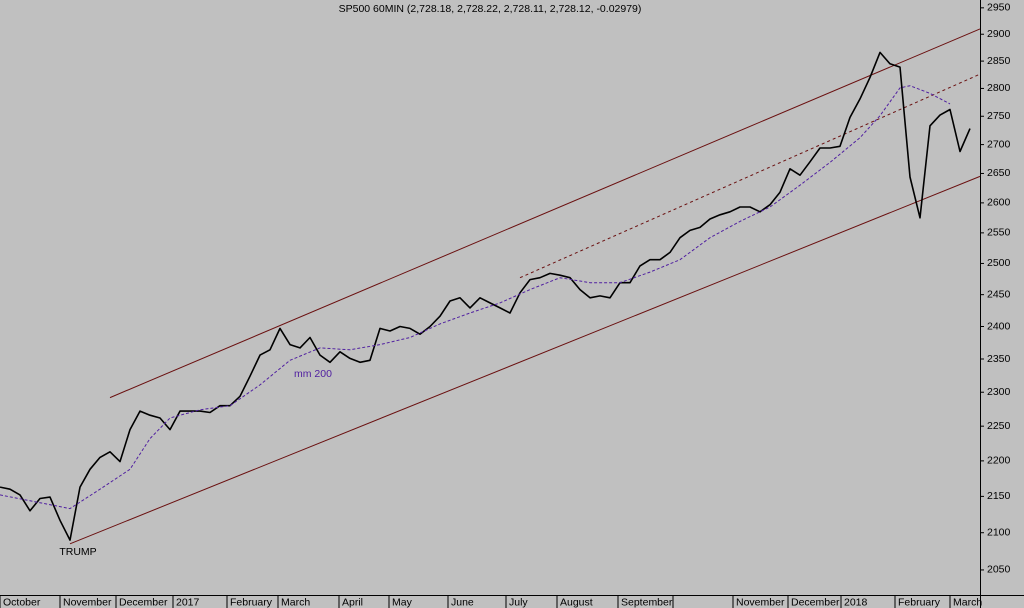 The width and height of the screenshot is (1024, 608). I want to click on y-tick-label: 2300, so click(999, 392).